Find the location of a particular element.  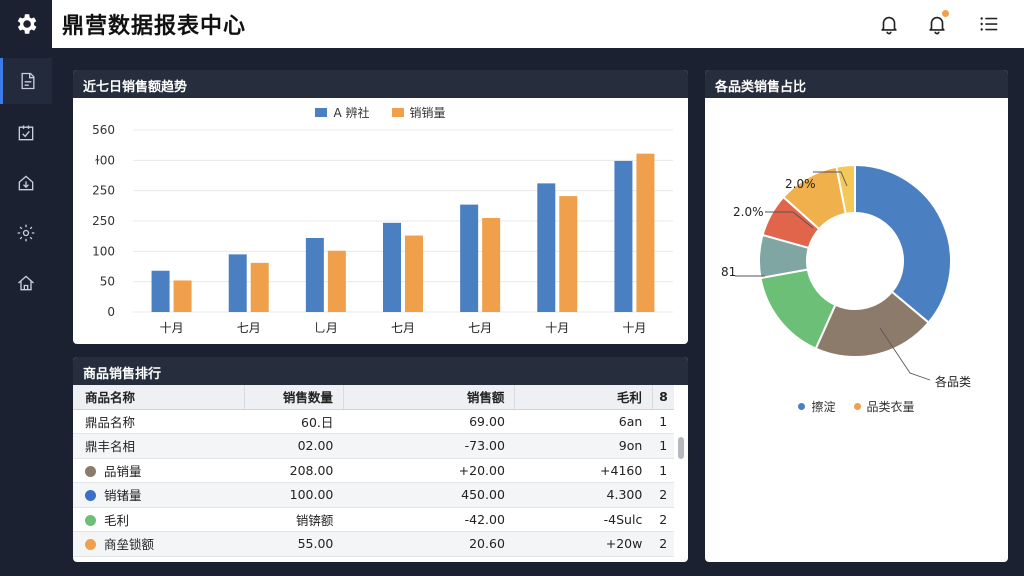

table-row: 品销量 208.00 +20.00 +4160 1 is located at coordinates (373, 470).